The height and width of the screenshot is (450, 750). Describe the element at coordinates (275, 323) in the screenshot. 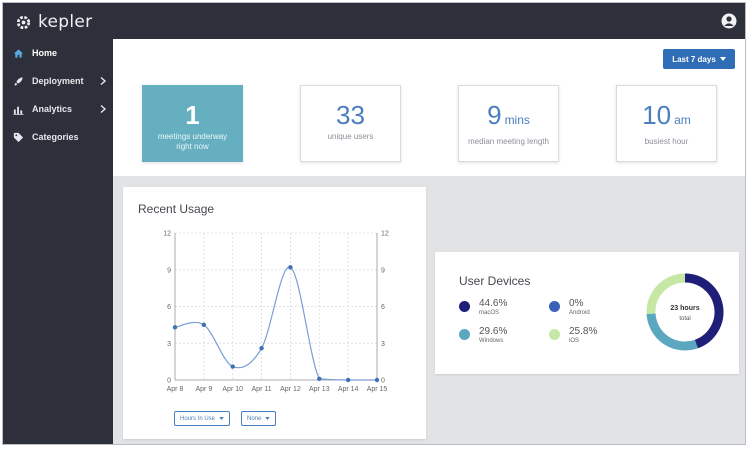

I see `usage-series-line` at that location.